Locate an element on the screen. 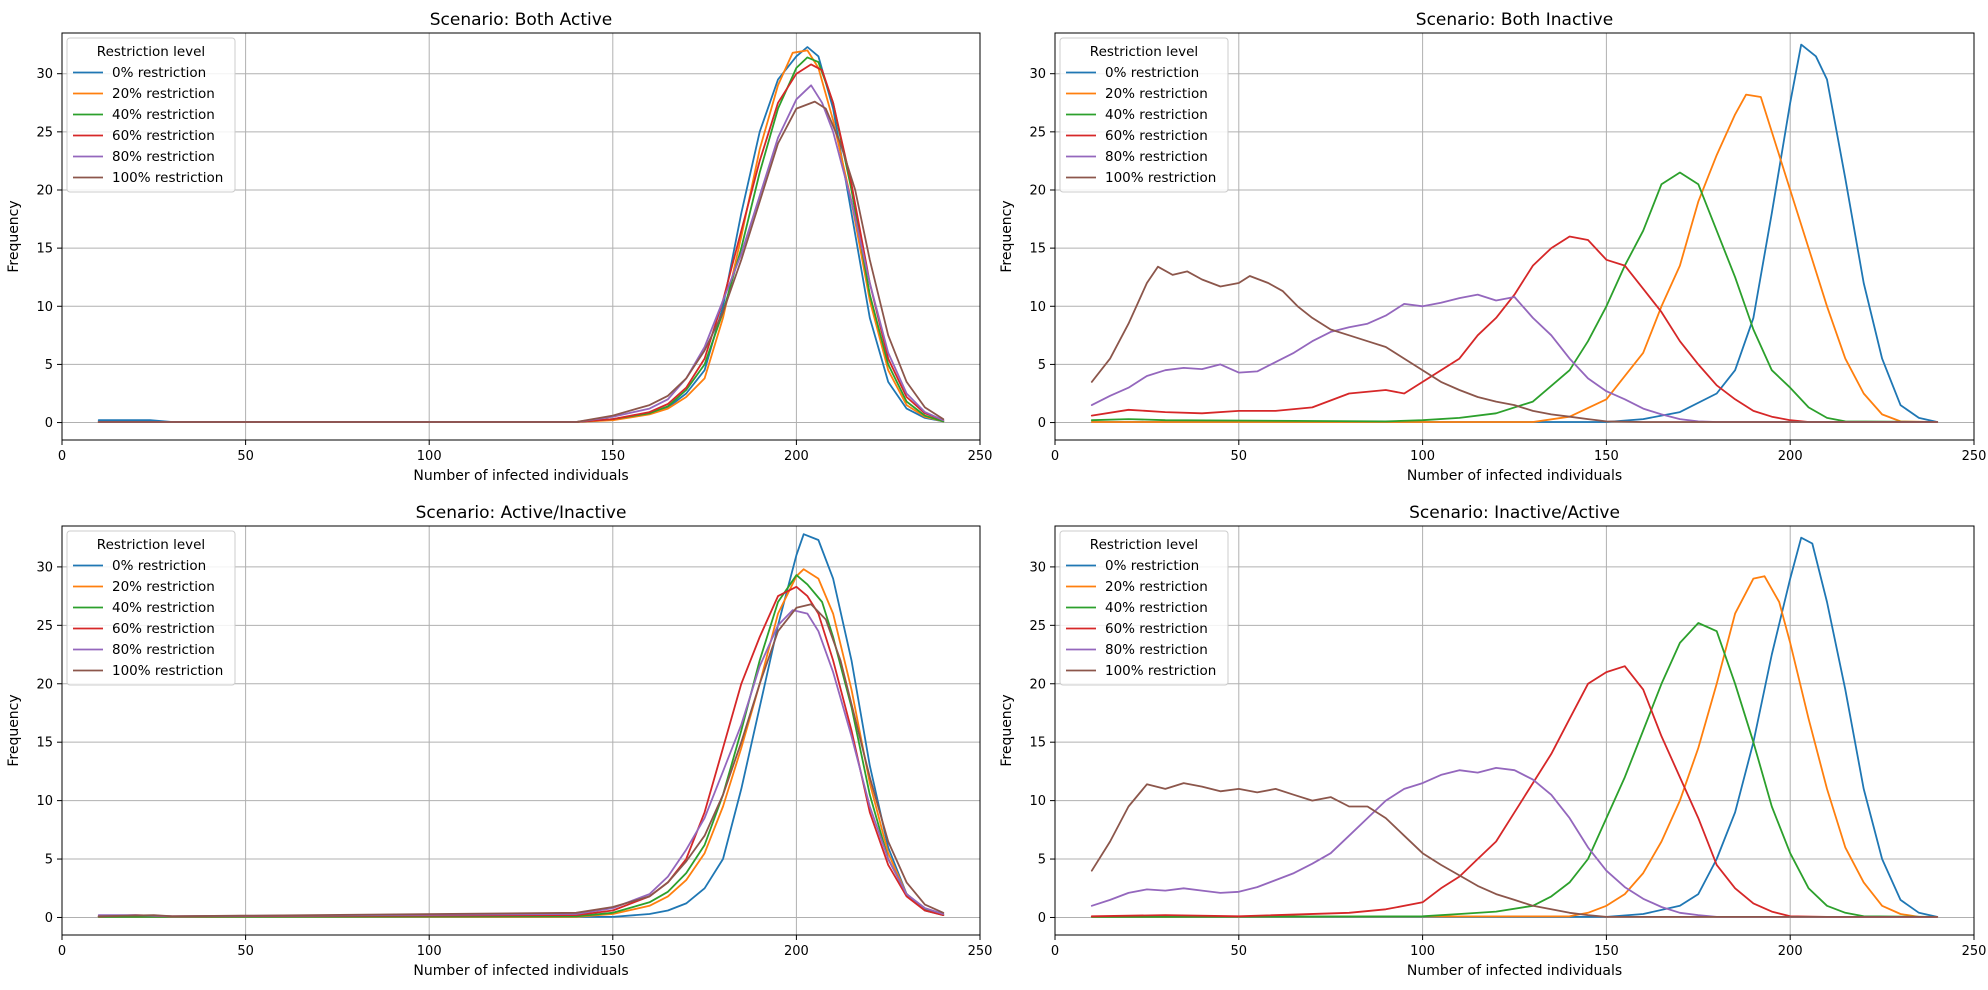  chart-title: Scenario: Both Inactive is located at coordinates (1514, 20).